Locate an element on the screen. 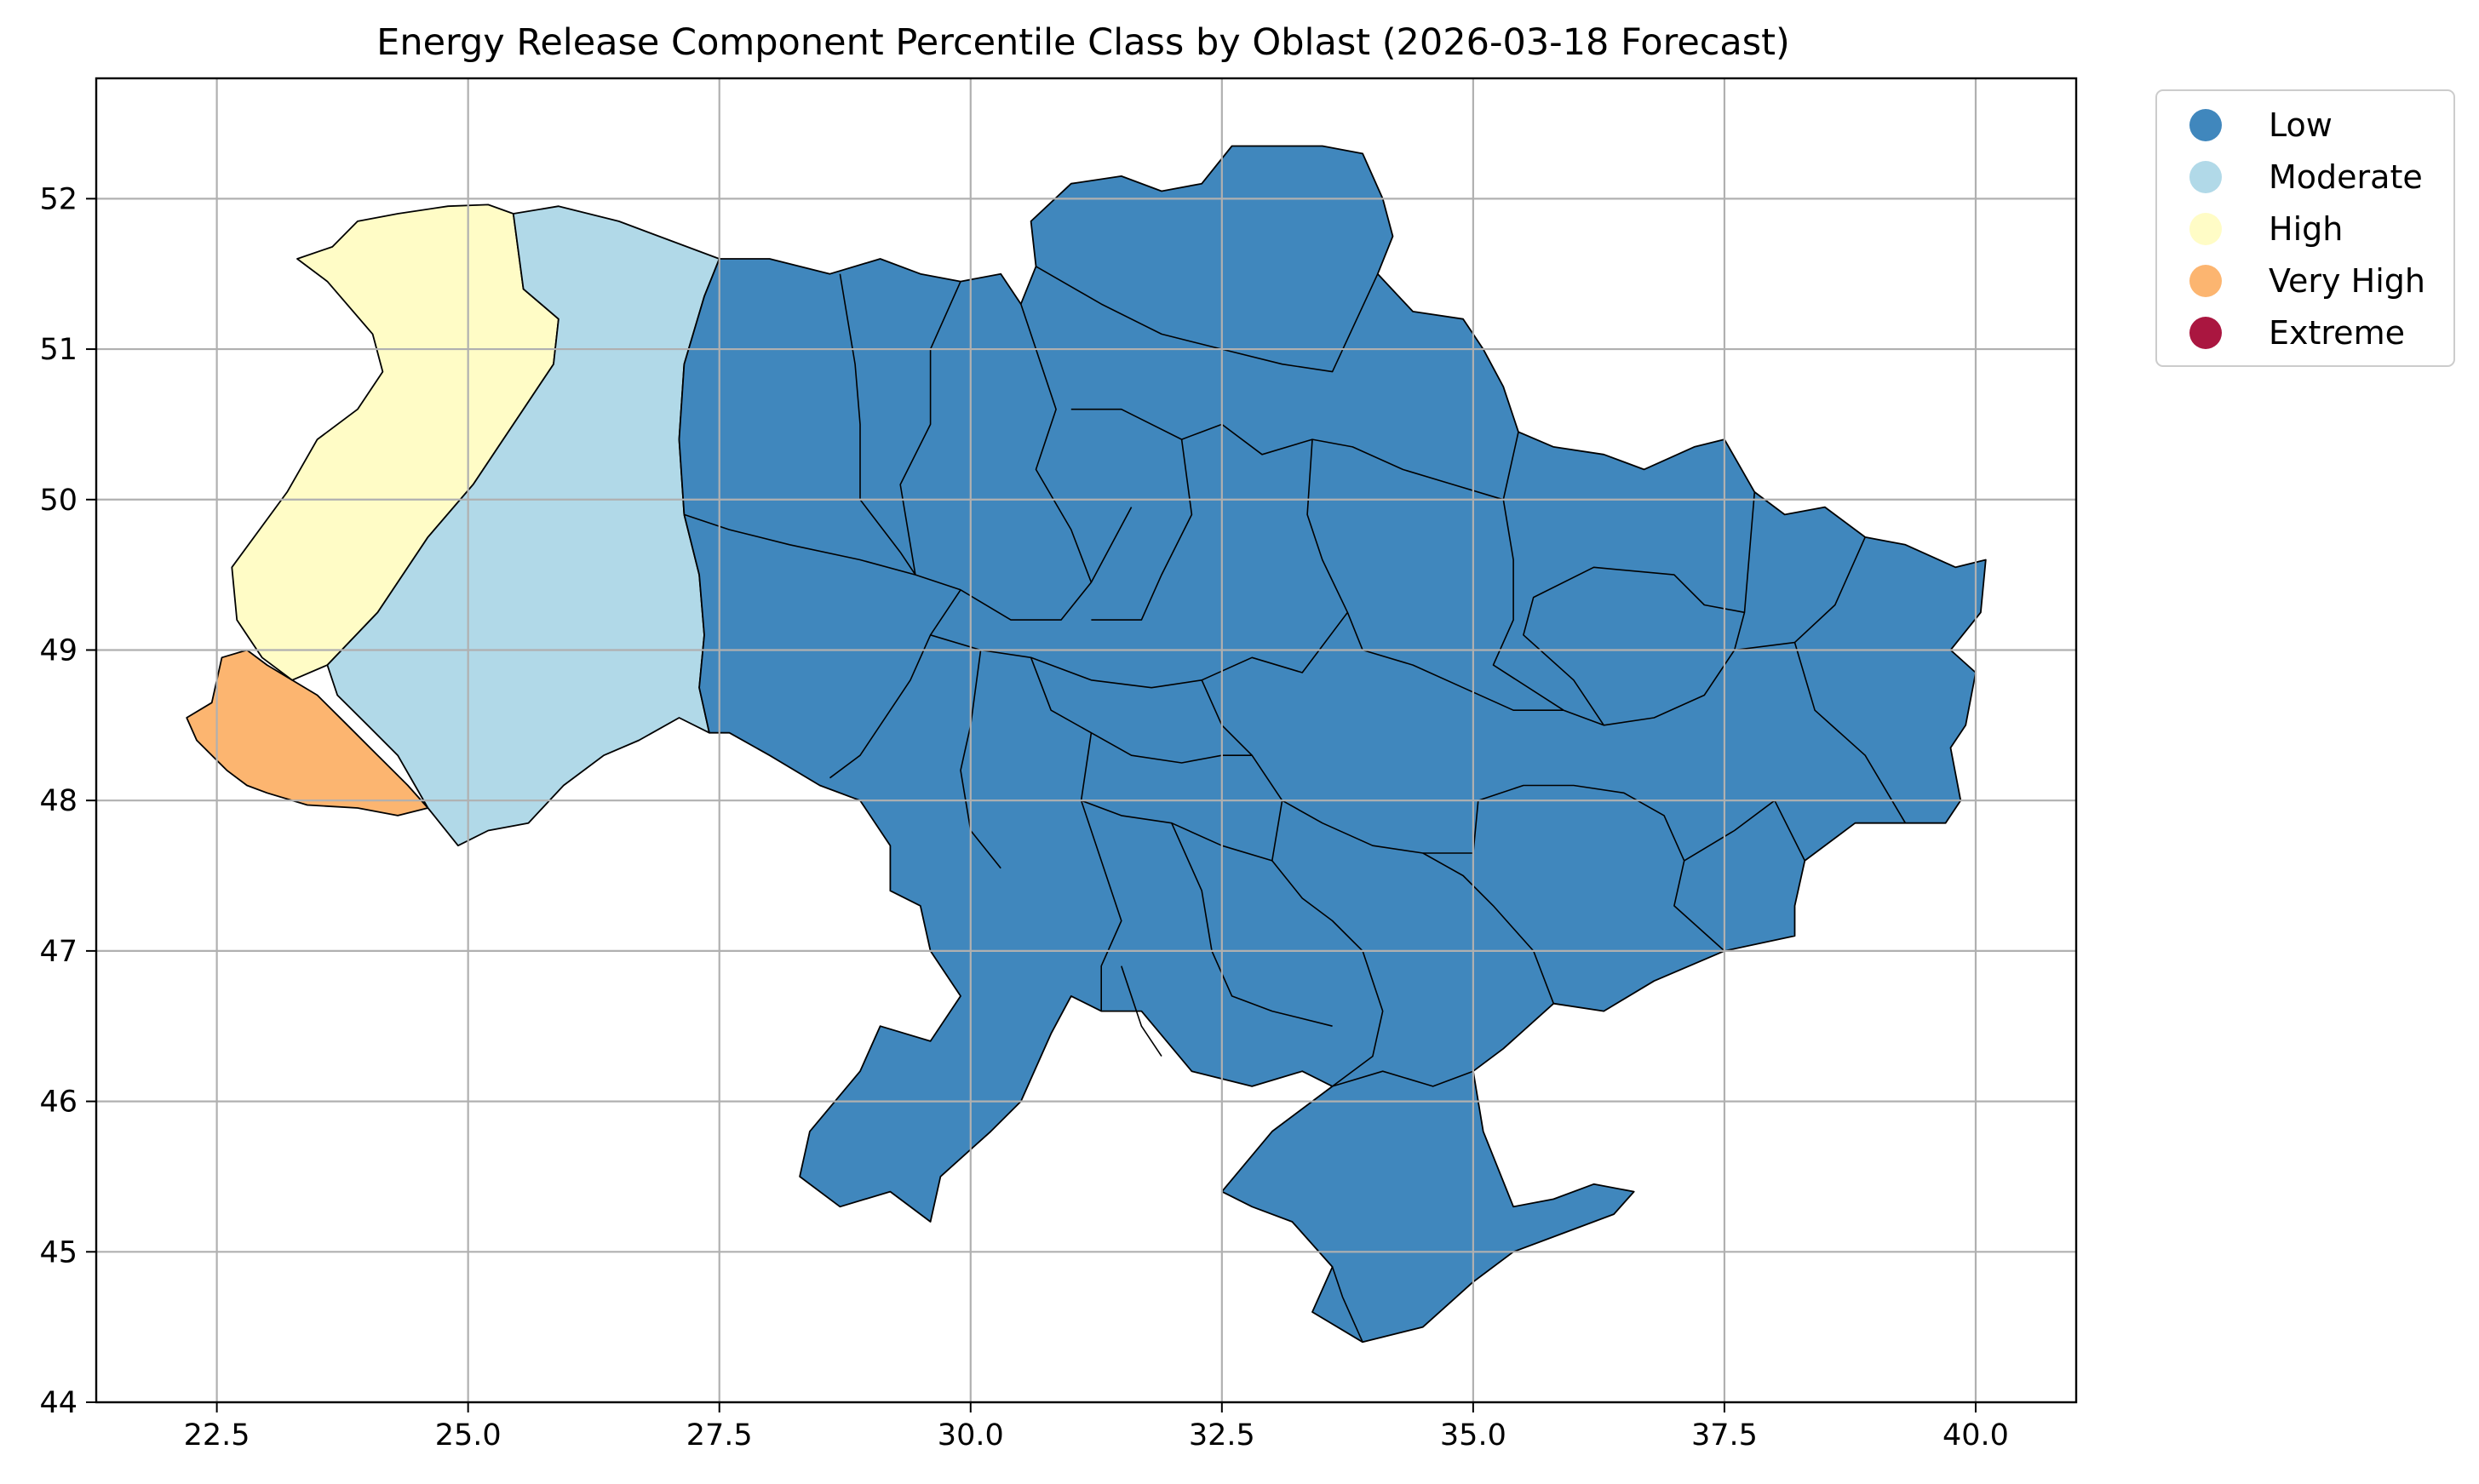 This screenshot has width=2479, height=1484. legend-box is located at coordinates (2305, 228).